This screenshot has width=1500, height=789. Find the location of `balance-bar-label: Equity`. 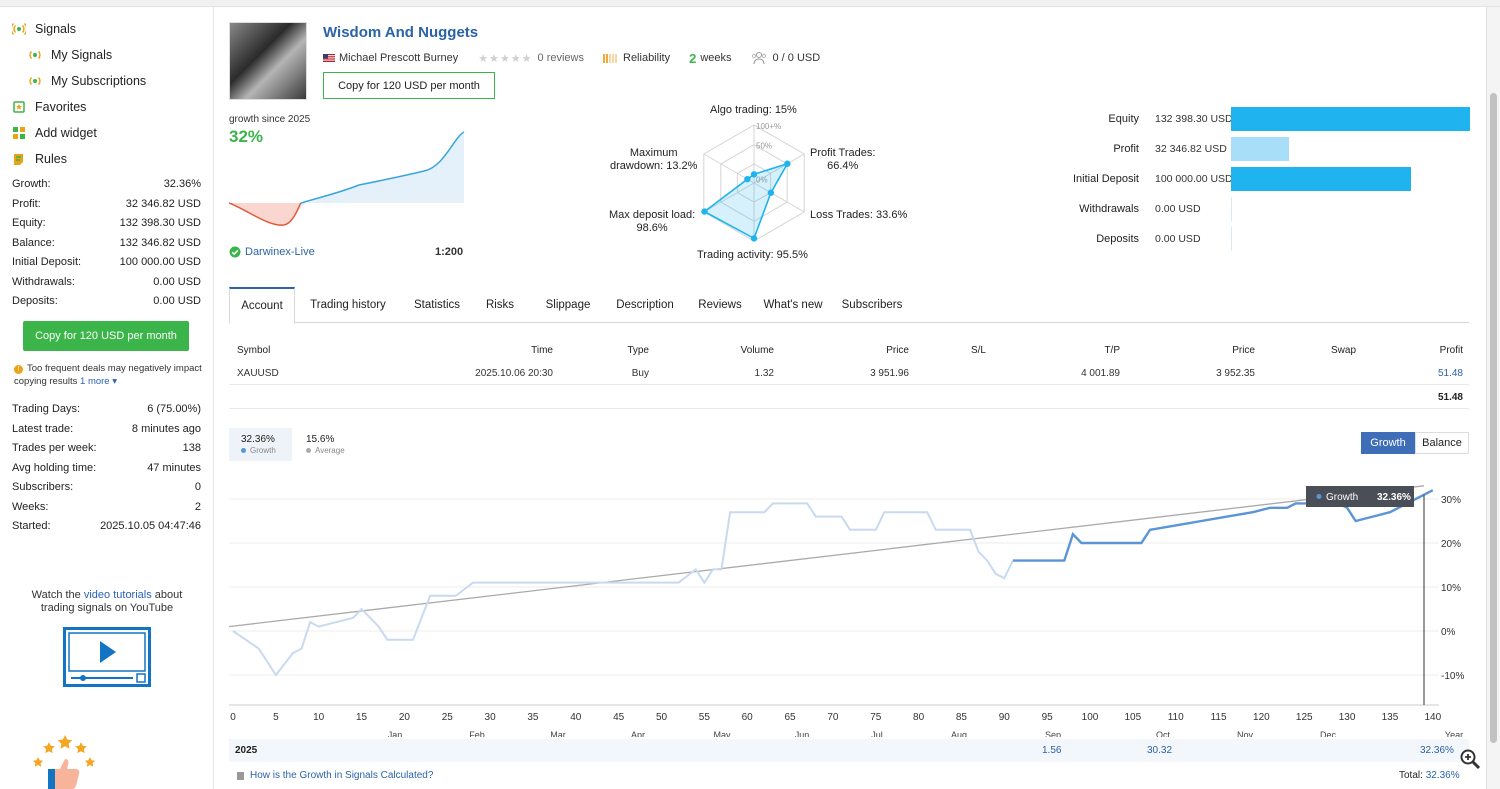

balance-bar-label: Equity is located at coordinates (1123, 119).